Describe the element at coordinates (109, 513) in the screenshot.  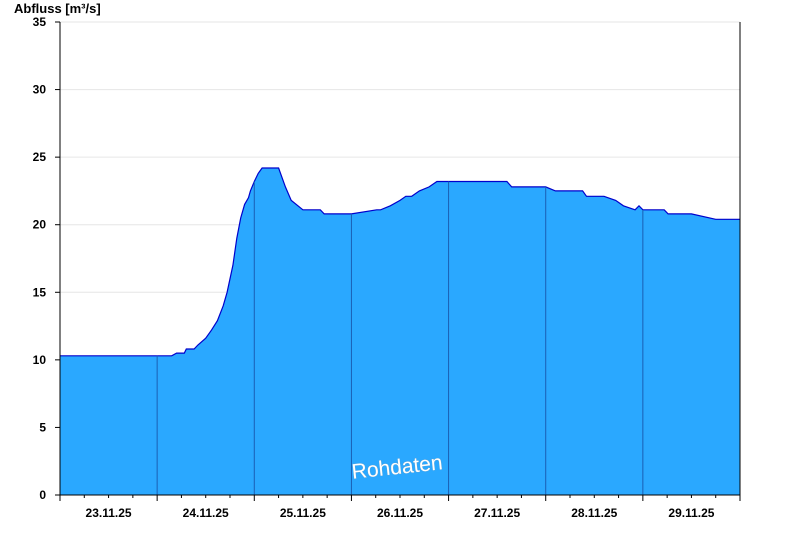
I see `x-tick-label: 23.11.25` at that location.